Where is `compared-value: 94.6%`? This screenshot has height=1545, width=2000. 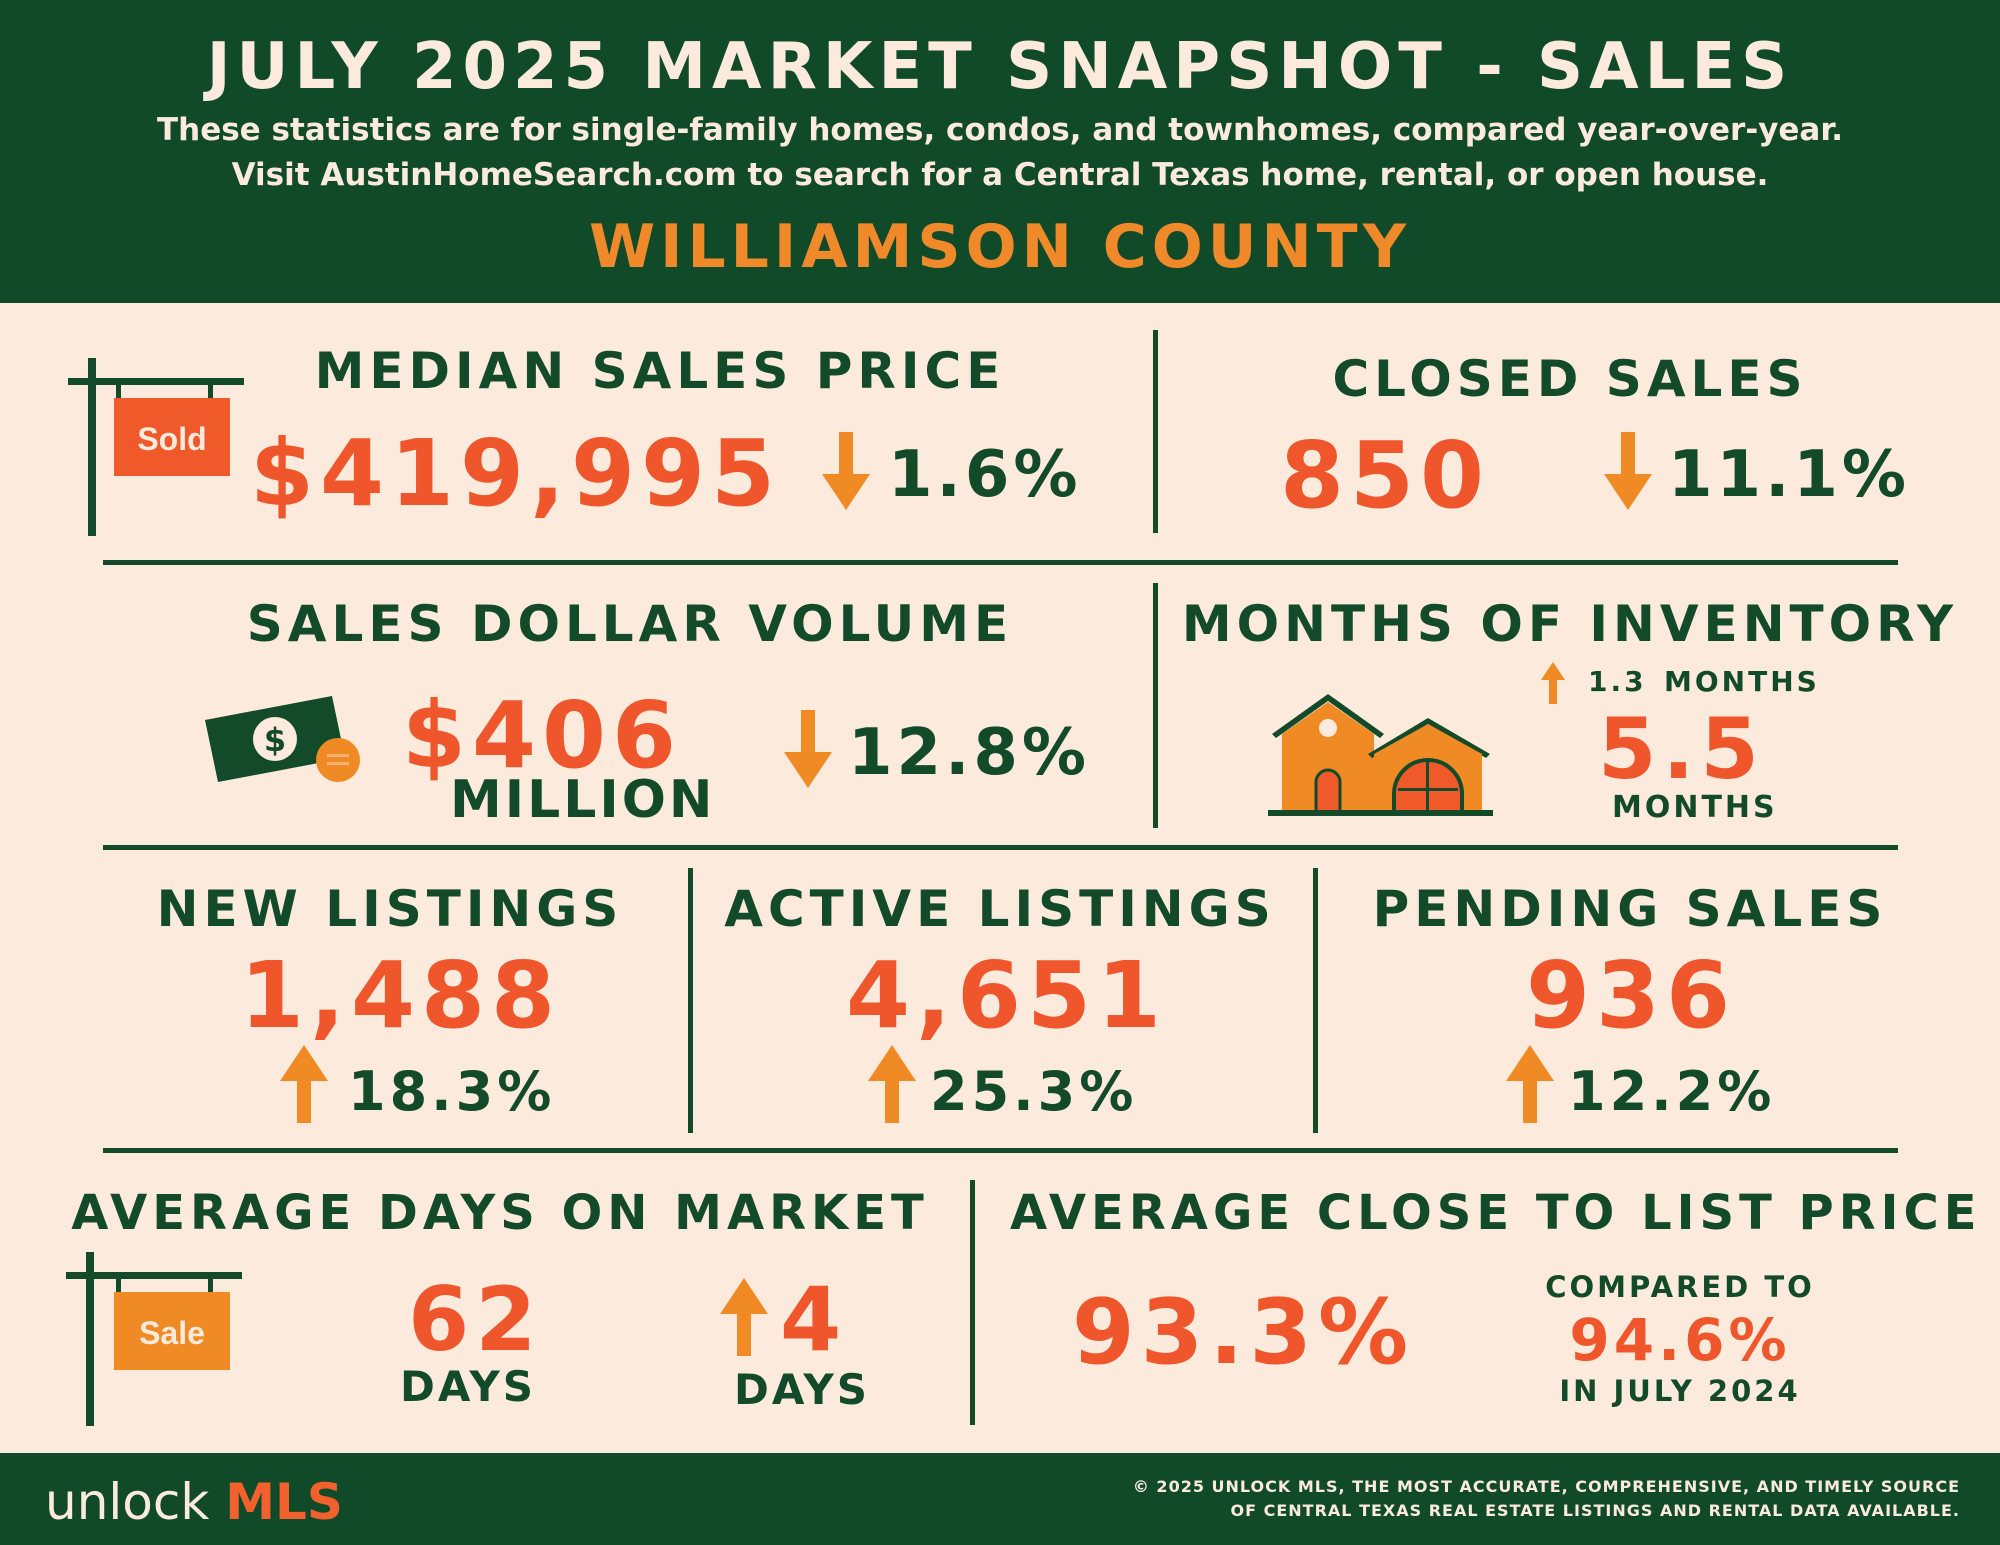 compared-value: 94.6% is located at coordinates (1680, 1340).